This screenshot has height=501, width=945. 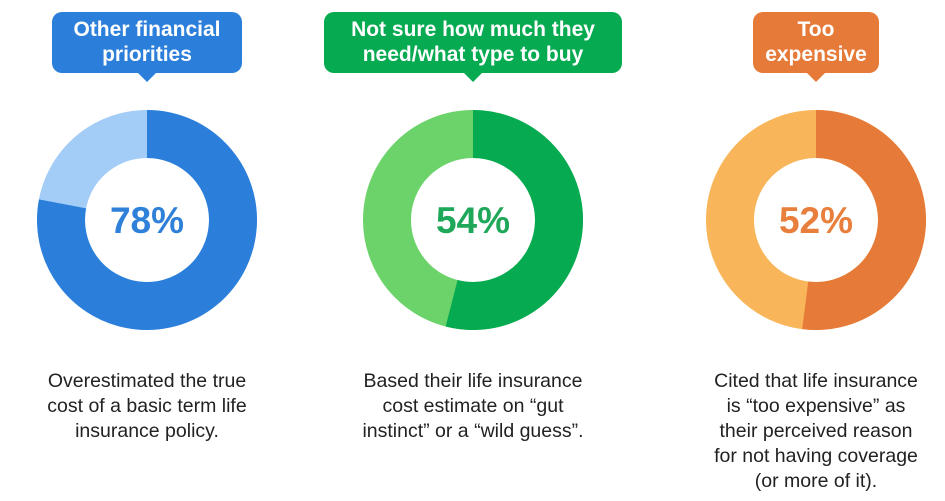 I want to click on donut-value-label: 52%, so click(x=816, y=220).